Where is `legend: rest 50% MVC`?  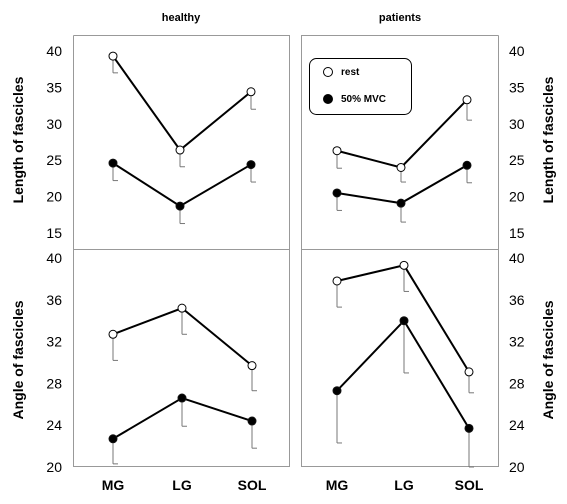 legend: rest 50% MVC is located at coordinates (360, 86).